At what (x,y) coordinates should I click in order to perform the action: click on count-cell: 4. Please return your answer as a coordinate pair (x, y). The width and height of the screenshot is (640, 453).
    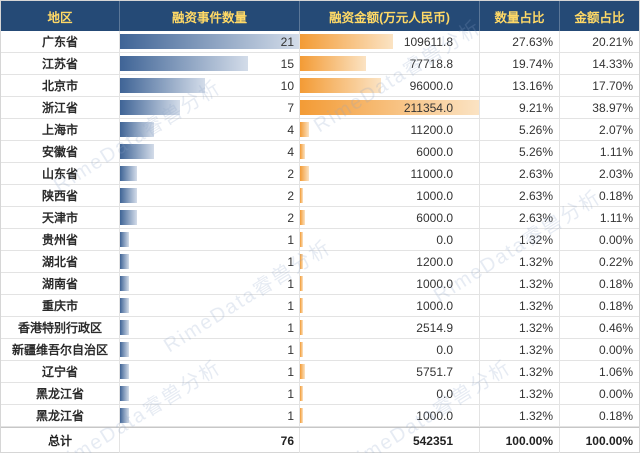
    Looking at the image, I should click on (210, 151).